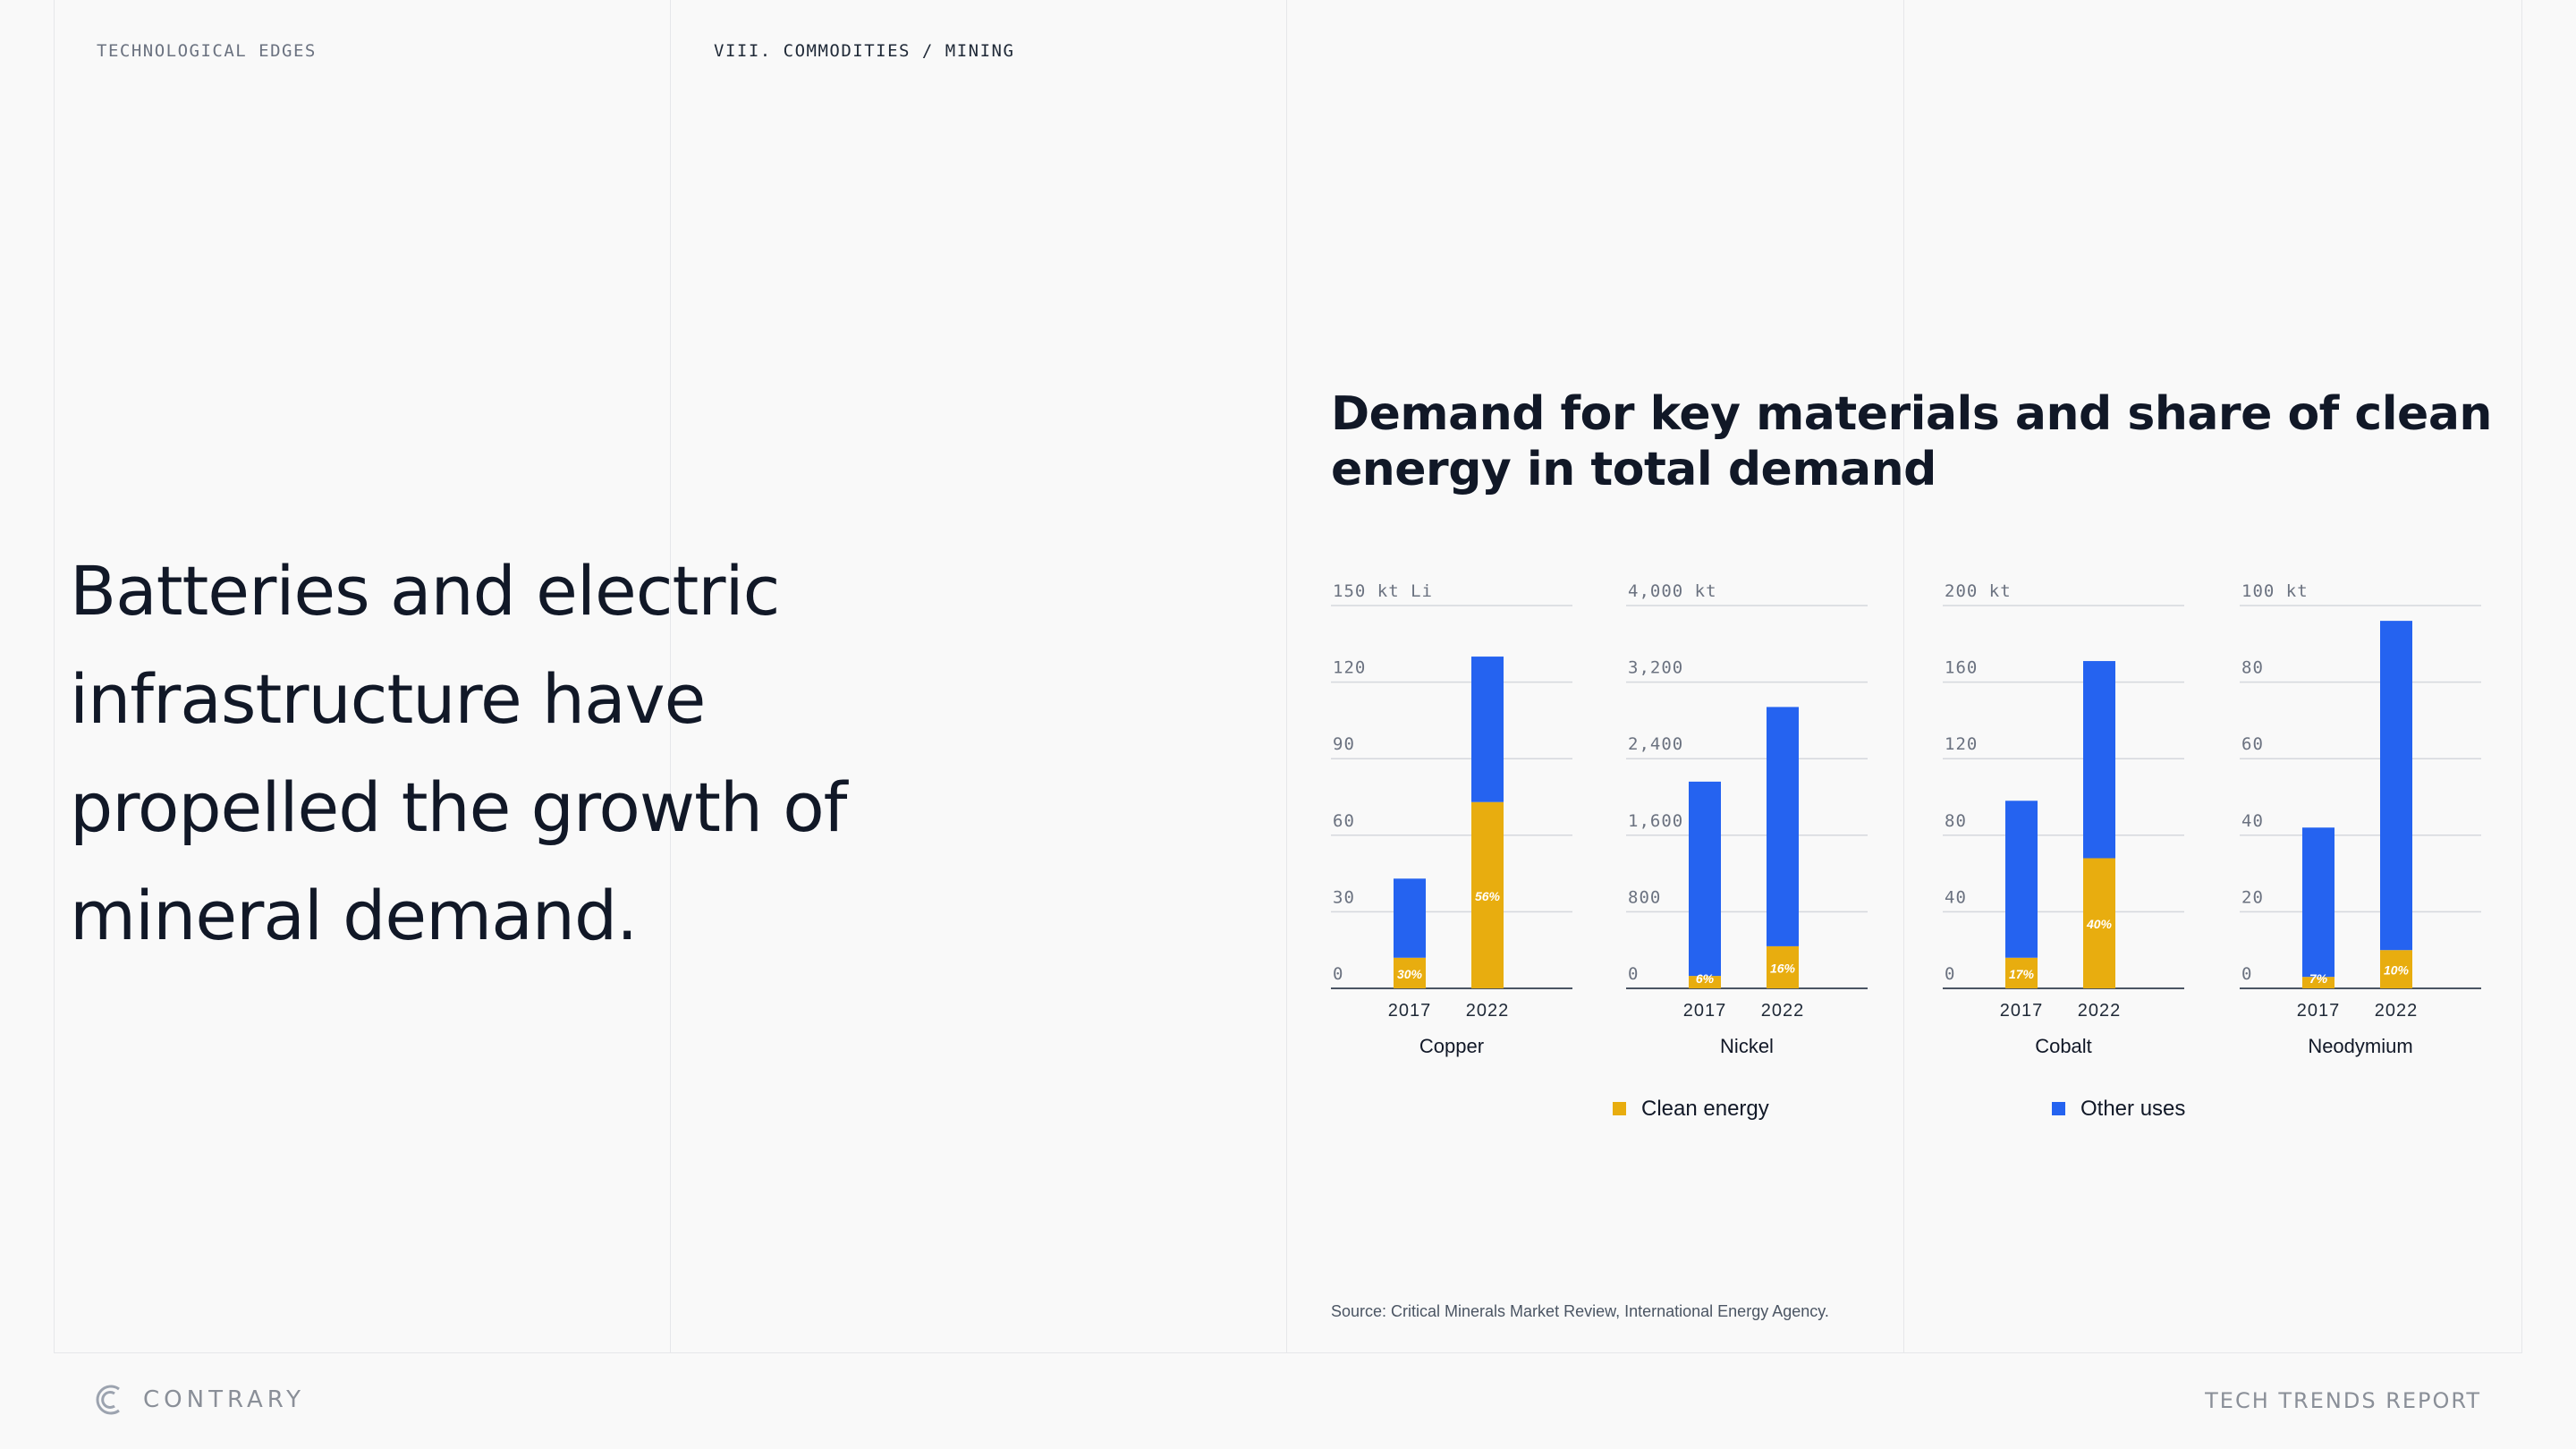  What do you see at coordinates (224, 1399) in the screenshot?
I see `logo-text: CONTRARY` at bounding box center [224, 1399].